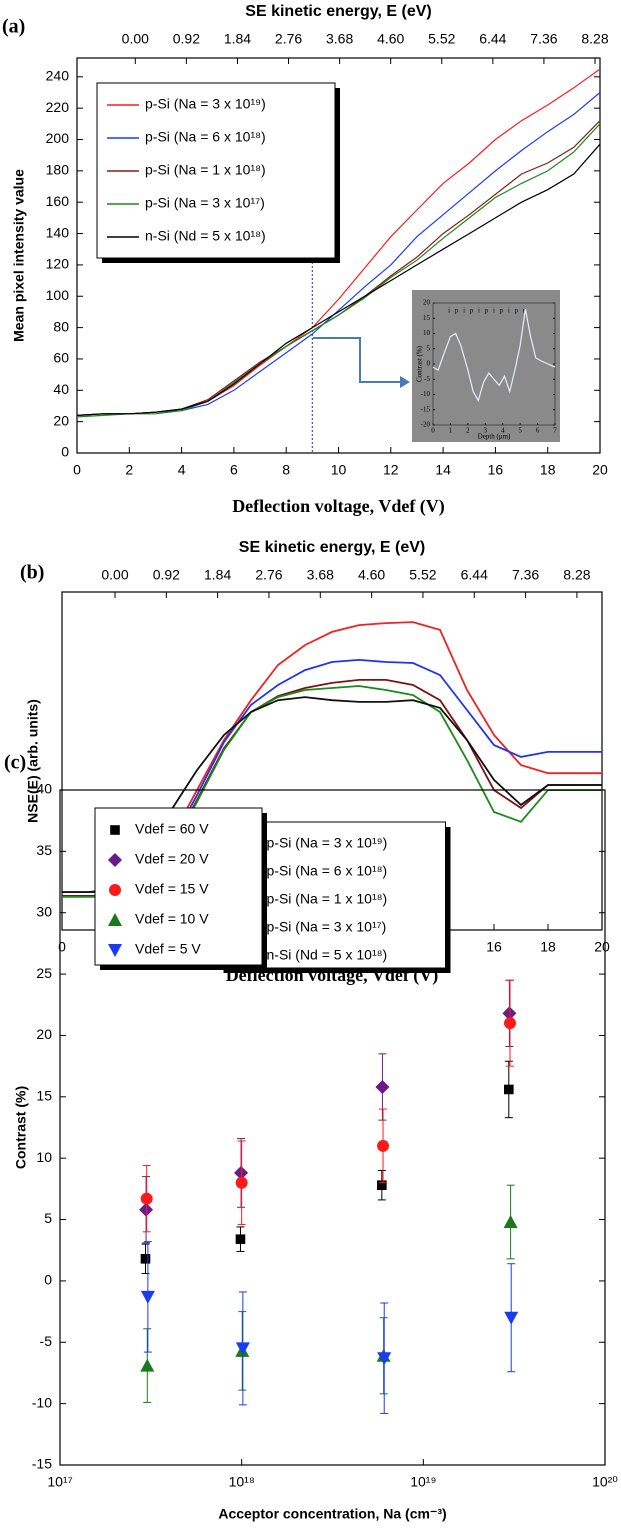 The height and width of the screenshot is (1533, 621). What do you see at coordinates (44, 973) in the screenshot?
I see `y-tick-label: 25` at bounding box center [44, 973].